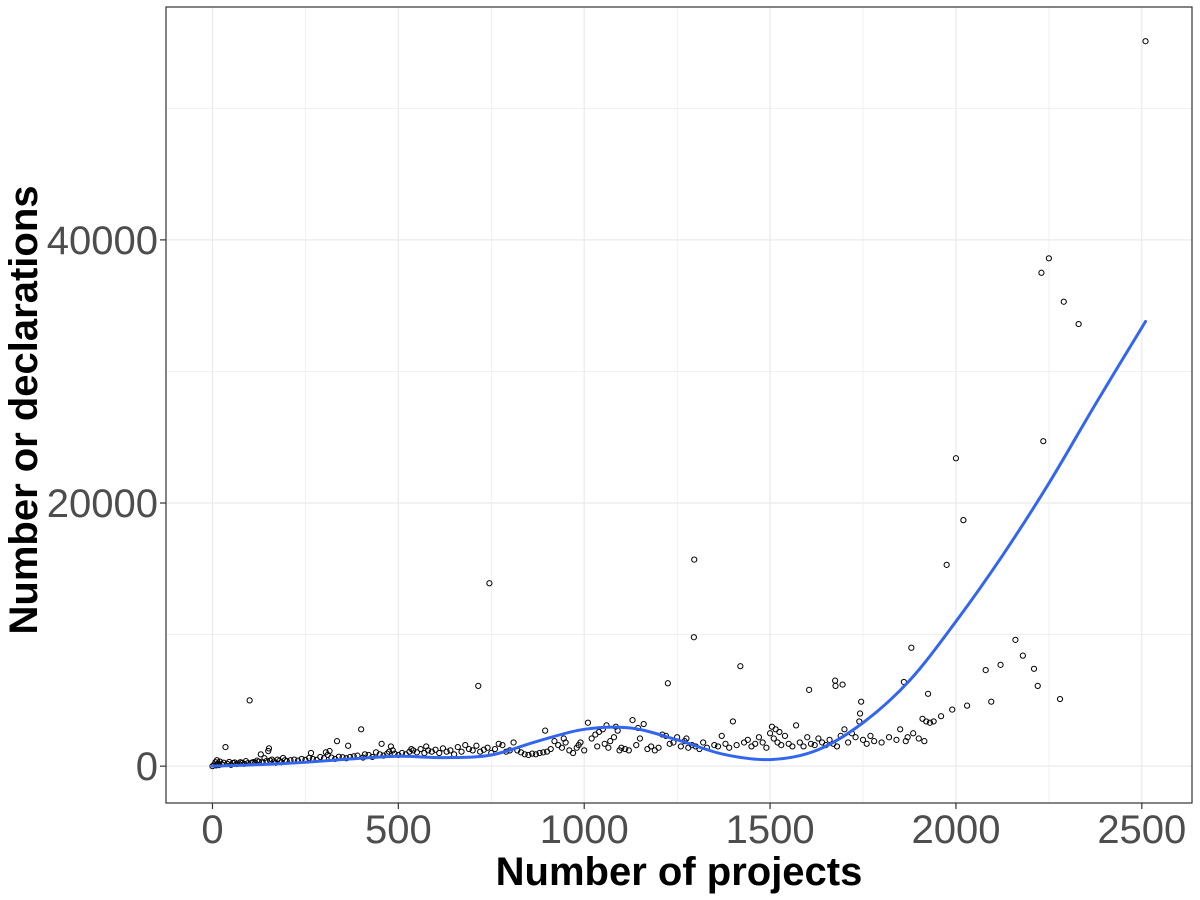 The width and height of the screenshot is (1200, 900). What do you see at coordinates (102, 504) in the screenshot?
I see `y-tick-label: 20000` at bounding box center [102, 504].